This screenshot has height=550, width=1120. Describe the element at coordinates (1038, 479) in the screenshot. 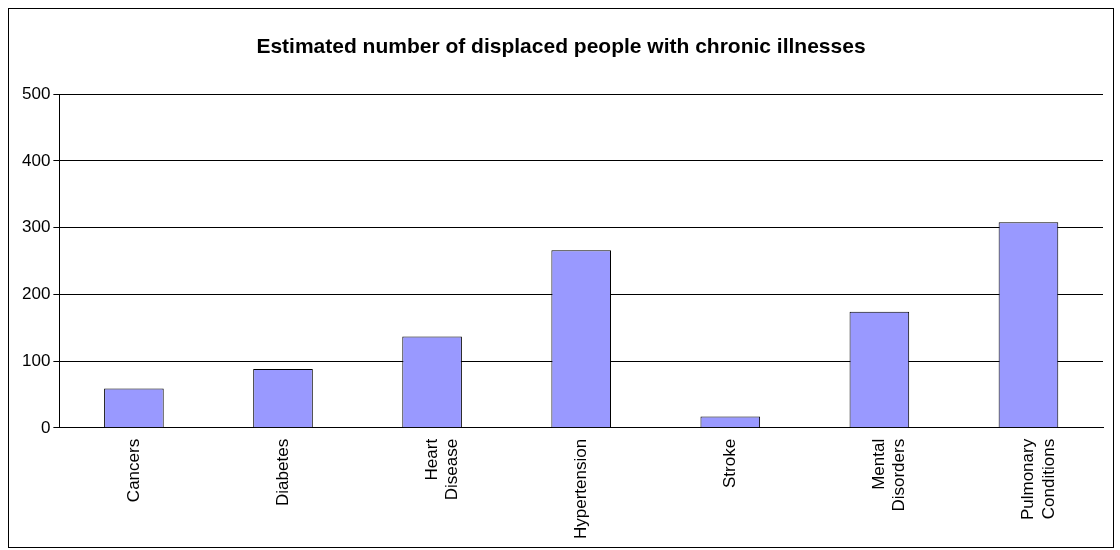

I see `x-tick-label: Pulmonary Conditions` at that location.